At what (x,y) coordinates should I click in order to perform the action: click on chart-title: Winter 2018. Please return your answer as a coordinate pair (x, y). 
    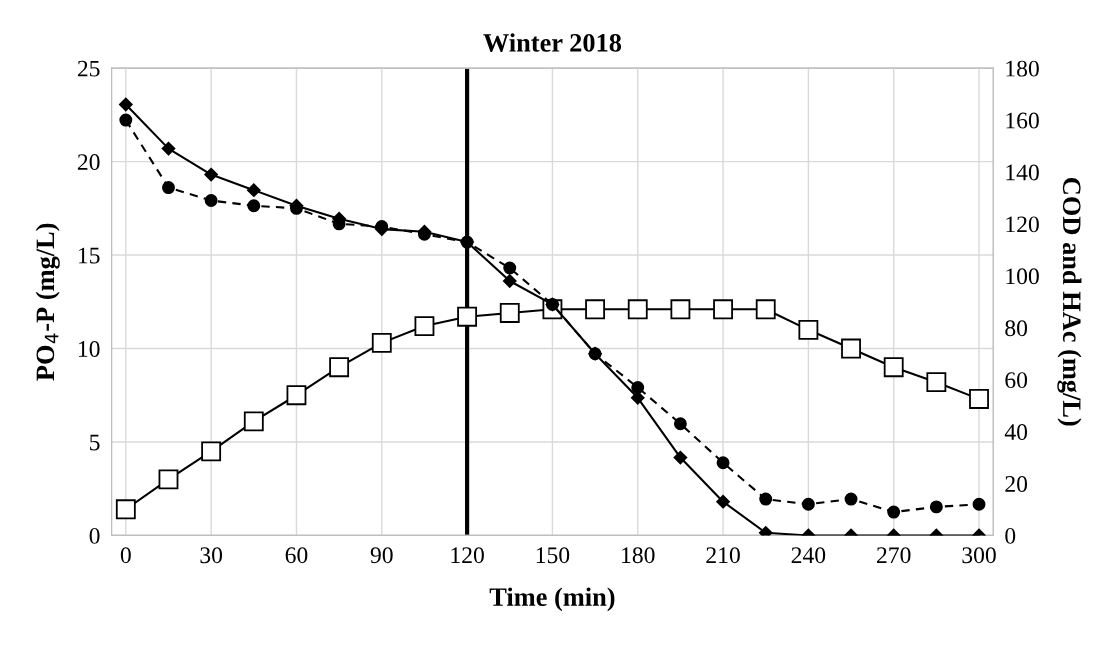
    Looking at the image, I should click on (552, 42).